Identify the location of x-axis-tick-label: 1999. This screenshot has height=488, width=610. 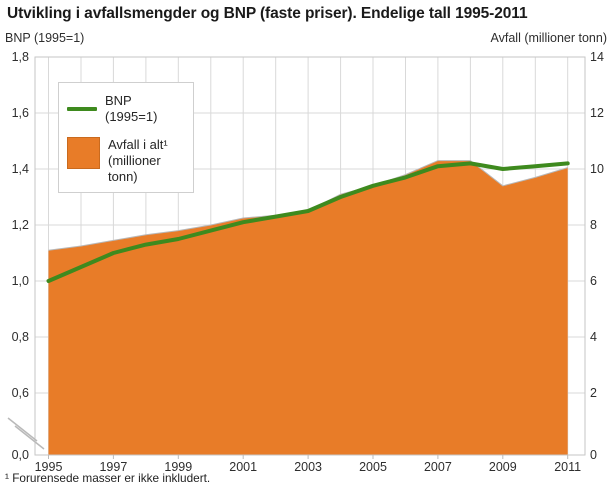
(178, 467).